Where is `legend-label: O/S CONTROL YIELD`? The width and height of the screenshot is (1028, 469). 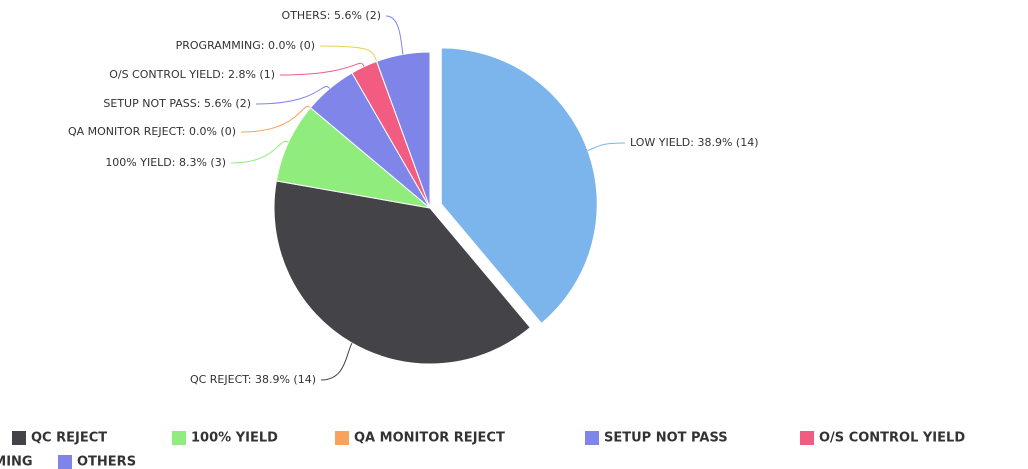
legend-label: O/S CONTROL YIELD is located at coordinates (892, 438).